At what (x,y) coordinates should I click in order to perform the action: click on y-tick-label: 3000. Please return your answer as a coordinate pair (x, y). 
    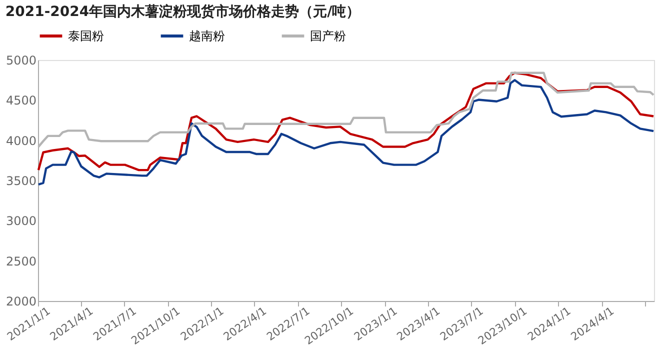
    Looking at the image, I should click on (21, 221).